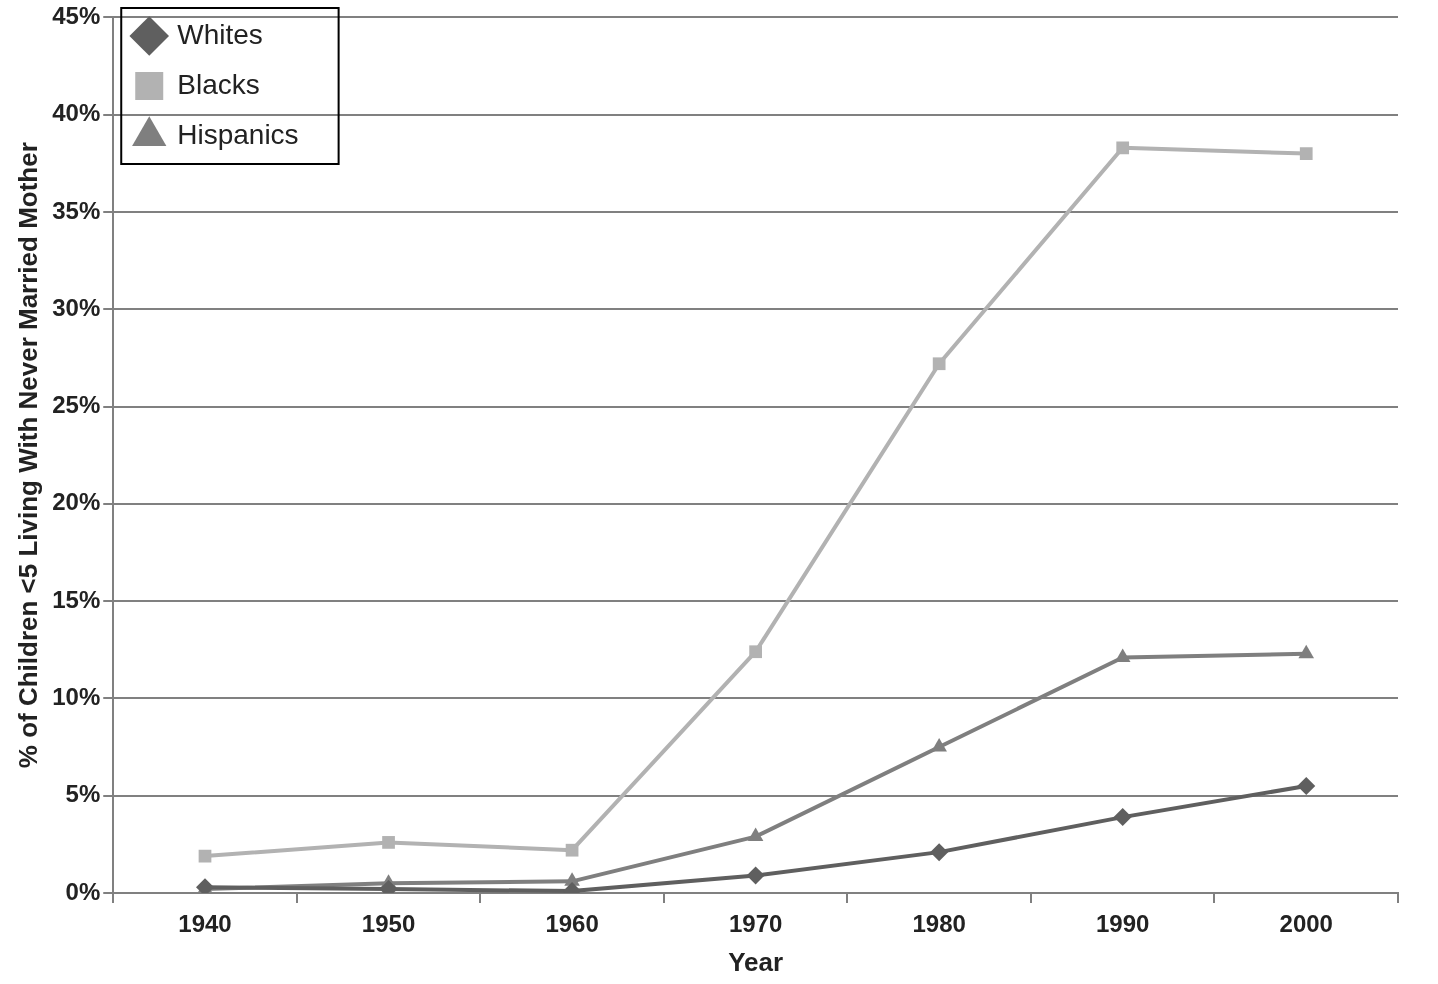  Describe the element at coordinates (76, 16) in the screenshot. I see `y-tick-label: 45%` at that location.